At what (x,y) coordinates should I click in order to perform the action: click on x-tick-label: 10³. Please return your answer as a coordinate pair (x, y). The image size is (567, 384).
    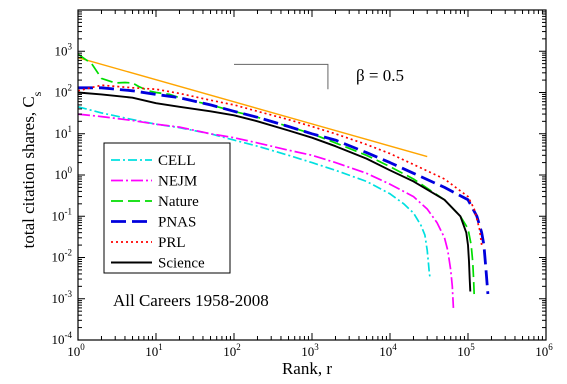
    Looking at the image, I should click on (310, 350).